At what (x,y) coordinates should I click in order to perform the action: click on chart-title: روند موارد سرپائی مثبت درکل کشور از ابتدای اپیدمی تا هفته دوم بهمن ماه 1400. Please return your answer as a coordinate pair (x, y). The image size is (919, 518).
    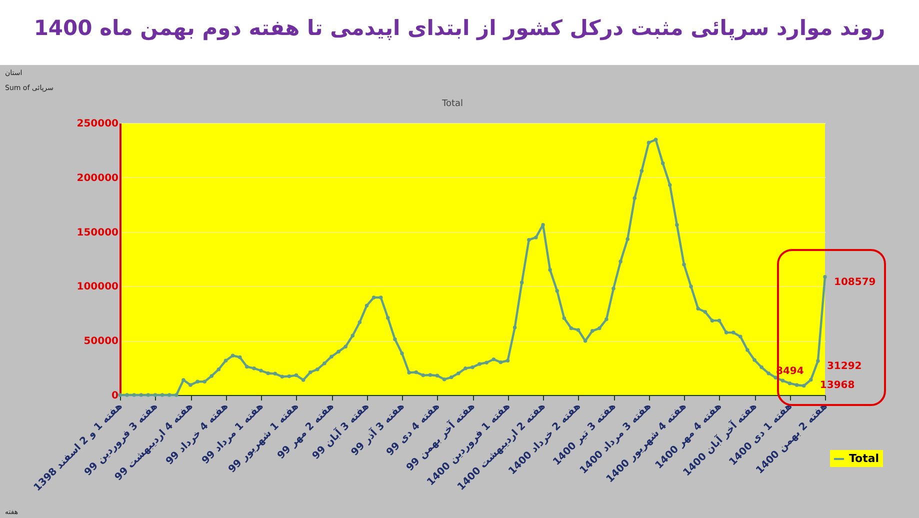
    Looking at the image, I should click on (460, 28).